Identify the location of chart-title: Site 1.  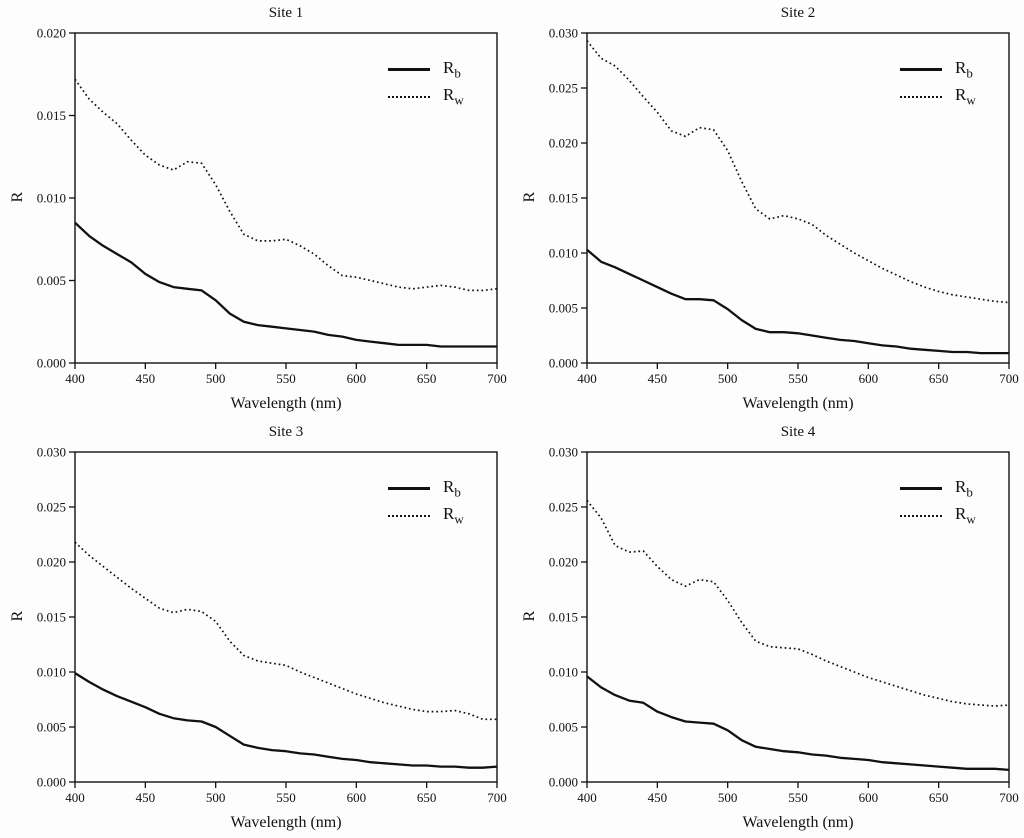
(286, 13).